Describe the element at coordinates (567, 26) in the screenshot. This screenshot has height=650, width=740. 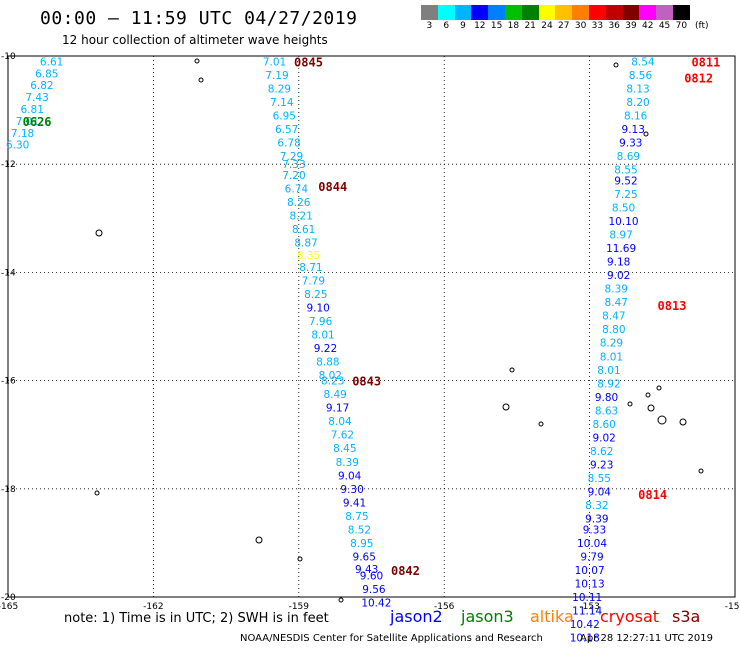
I see `legend-ticks: 3 6 9 12 15 18 21 24 27 30 33 36 39 42 45 70 (ft)` at that location.